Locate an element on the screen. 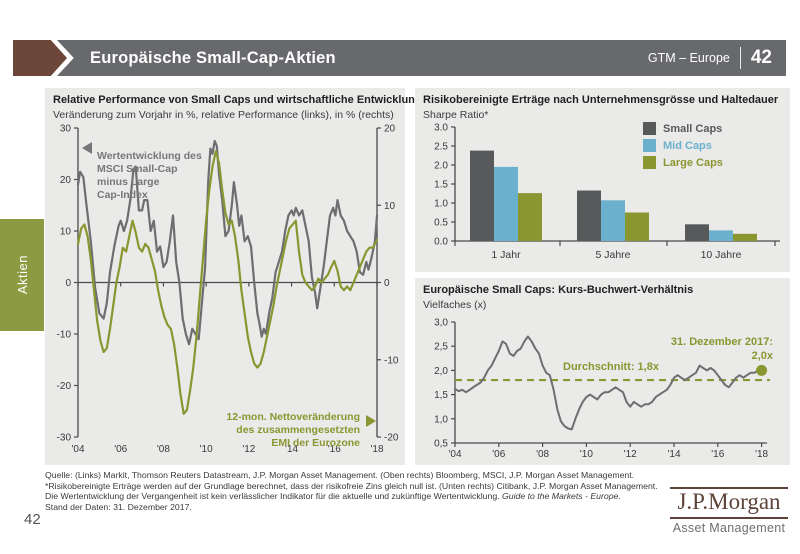  header-right-group: GTM – Europe 42 is located at coordinates (710, 58).